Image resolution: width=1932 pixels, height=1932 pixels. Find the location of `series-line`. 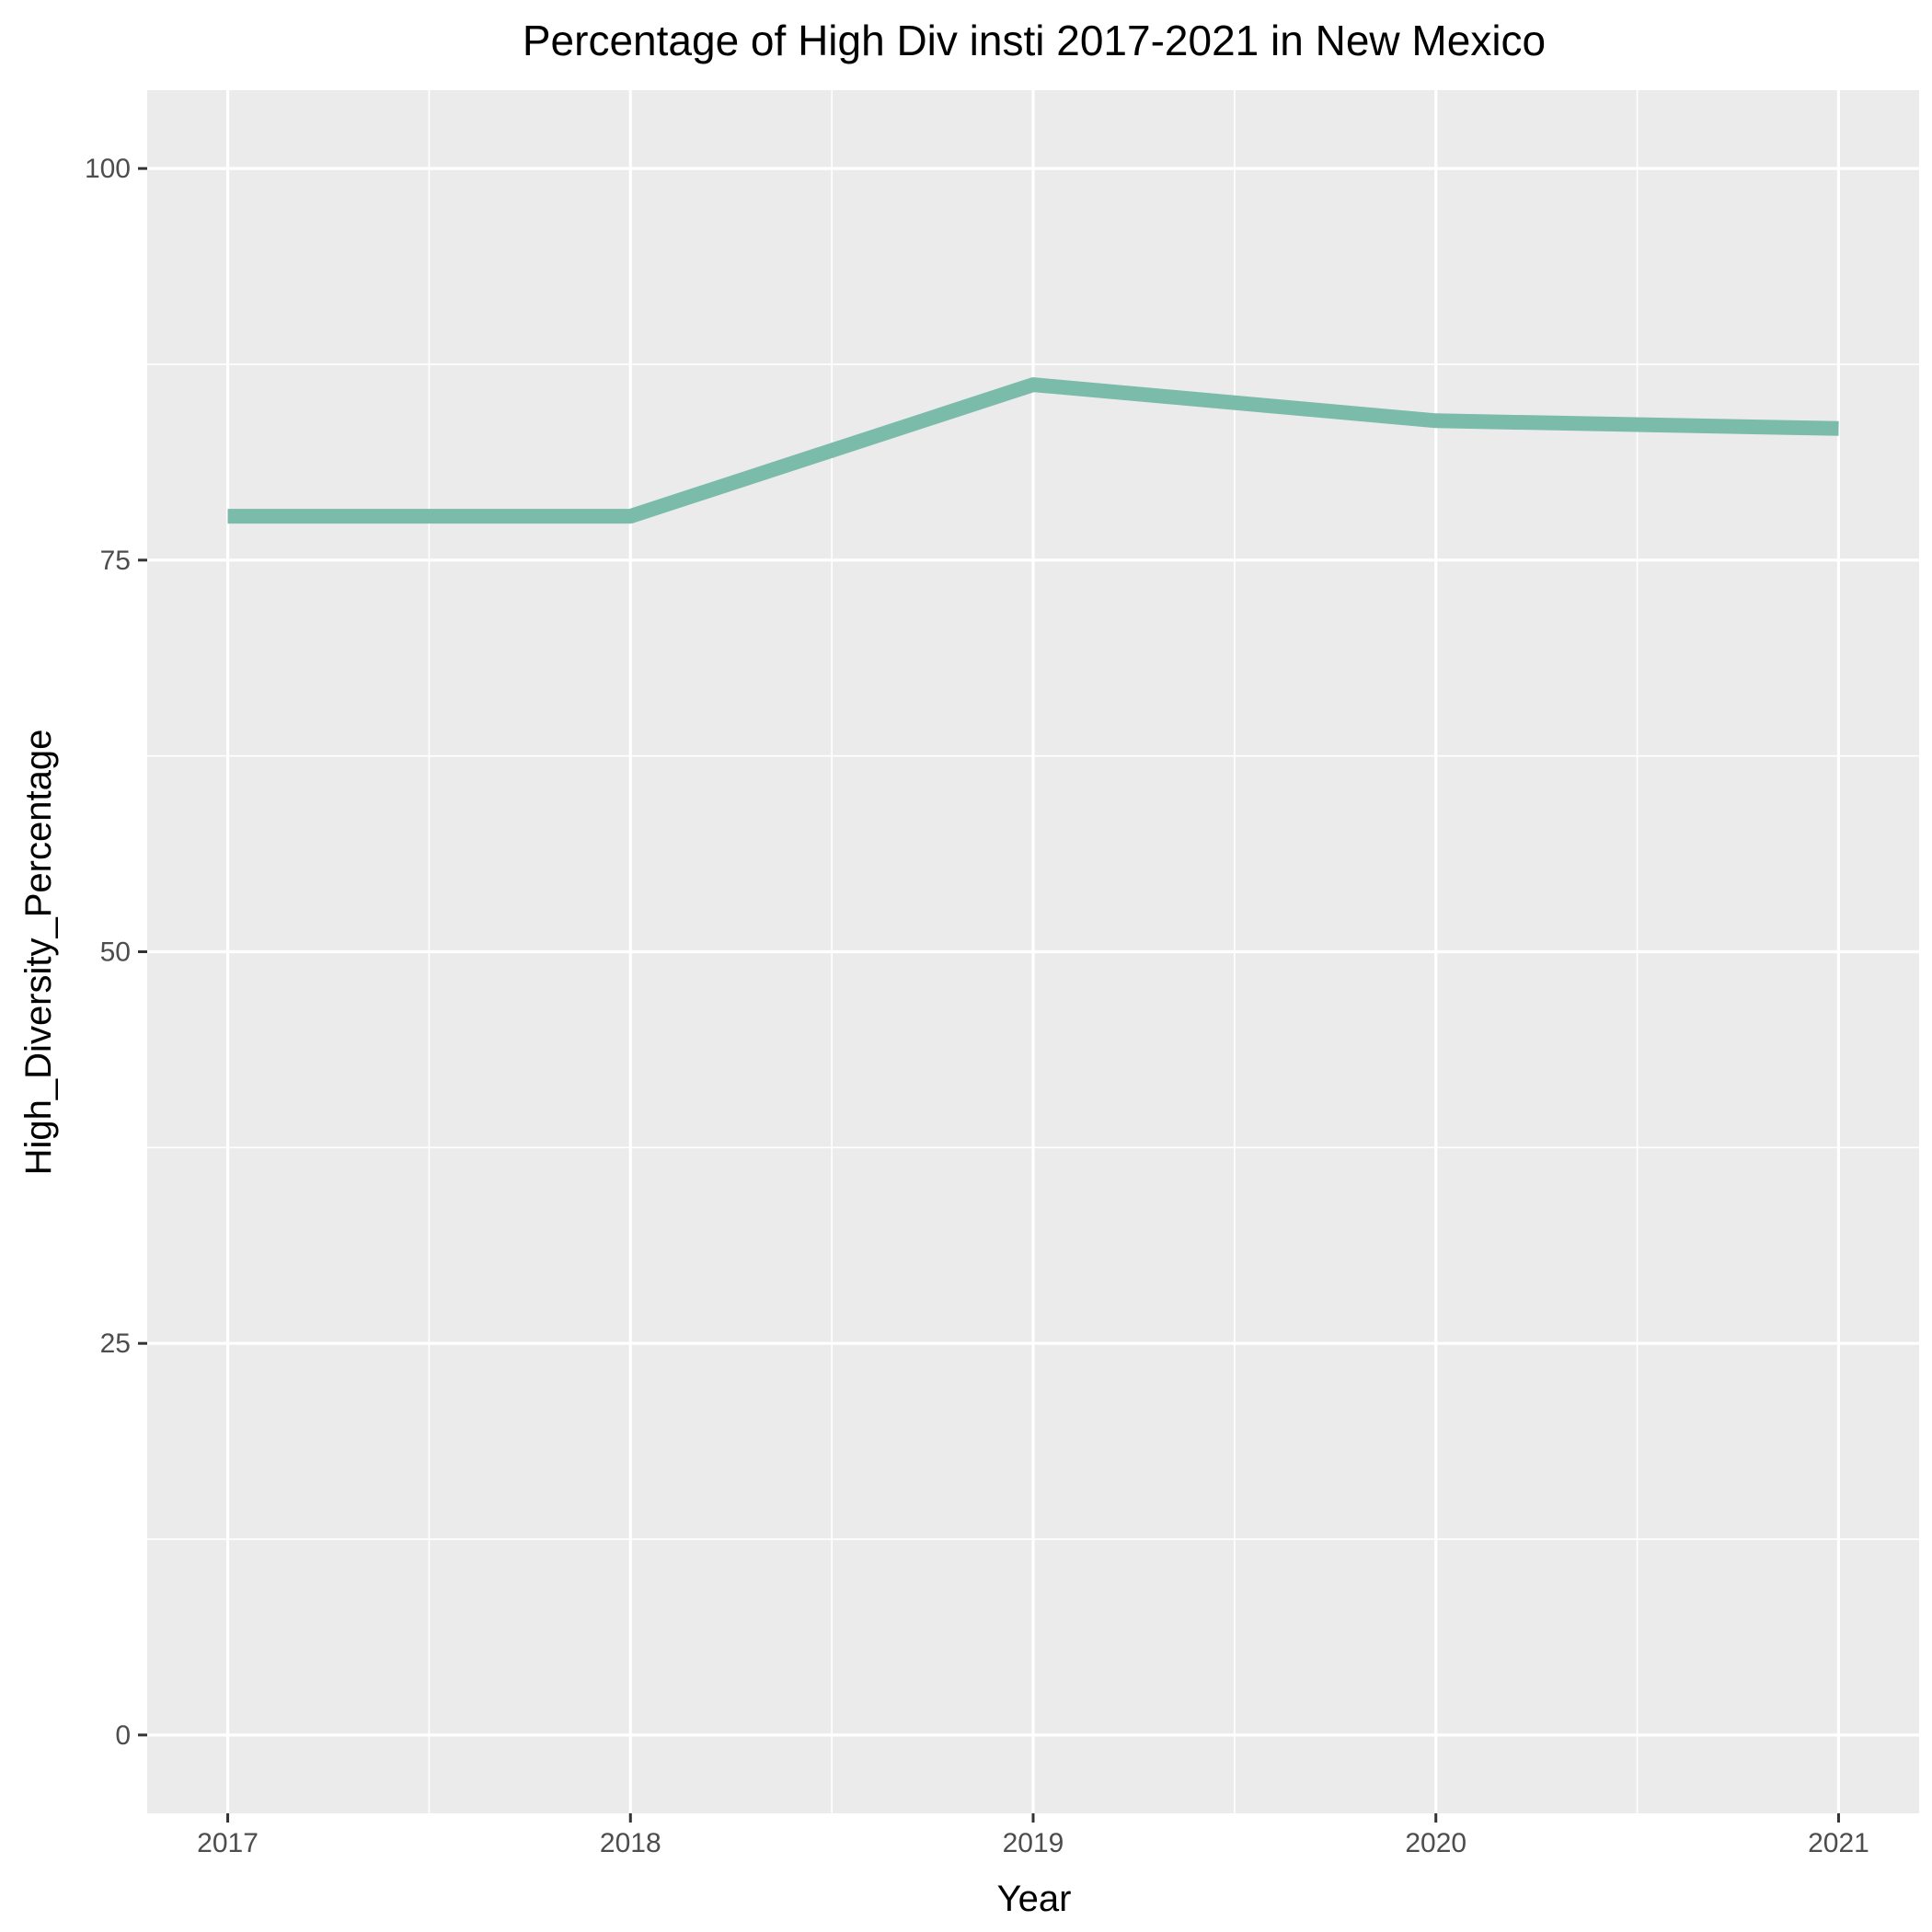

series-line is located at coordinates (1033, 450).